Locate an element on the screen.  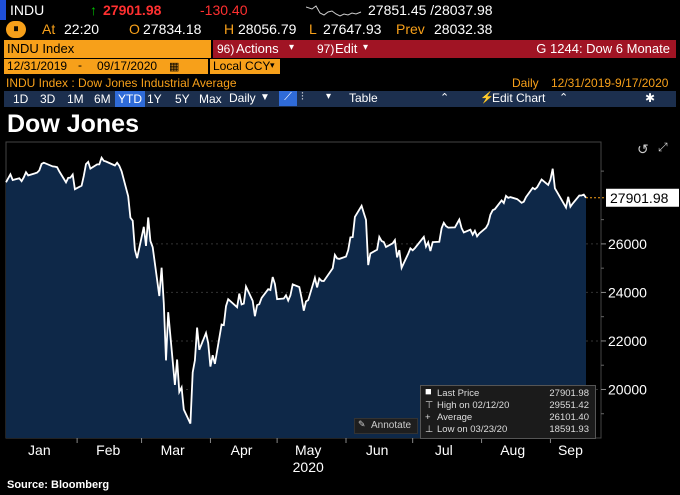
legend-row: ⊥ Low on 03/23/20 18591.93 is located at coordinates (508, 430).